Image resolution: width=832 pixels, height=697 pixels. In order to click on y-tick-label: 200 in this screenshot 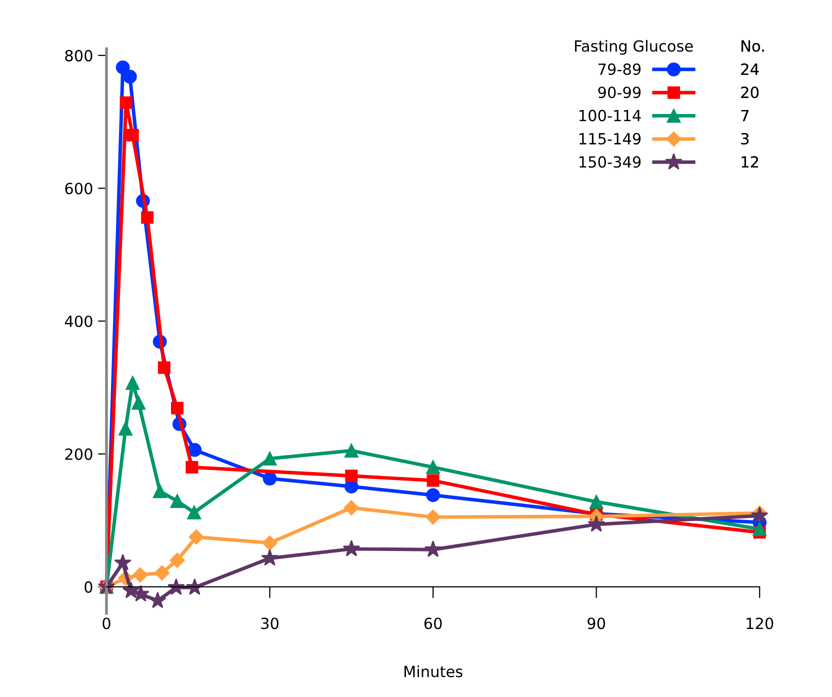, I will do `click(78, 454)`.